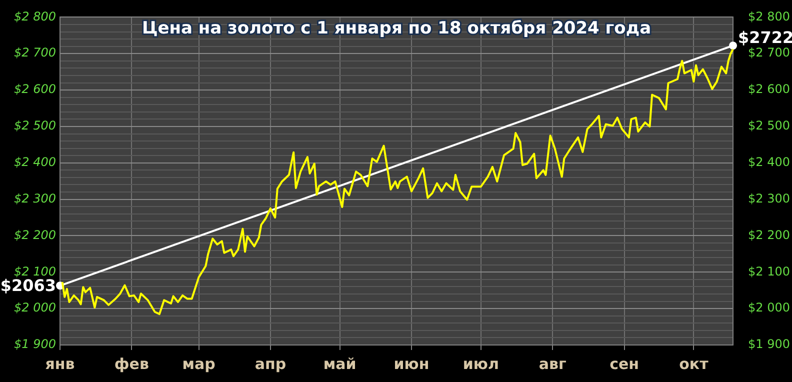 Image resolution: width=792 pixels, height=382 pixels. Describe the element at coordinates (625, 363) in the screenshot. I see `x-tick-label: сен` at that location.